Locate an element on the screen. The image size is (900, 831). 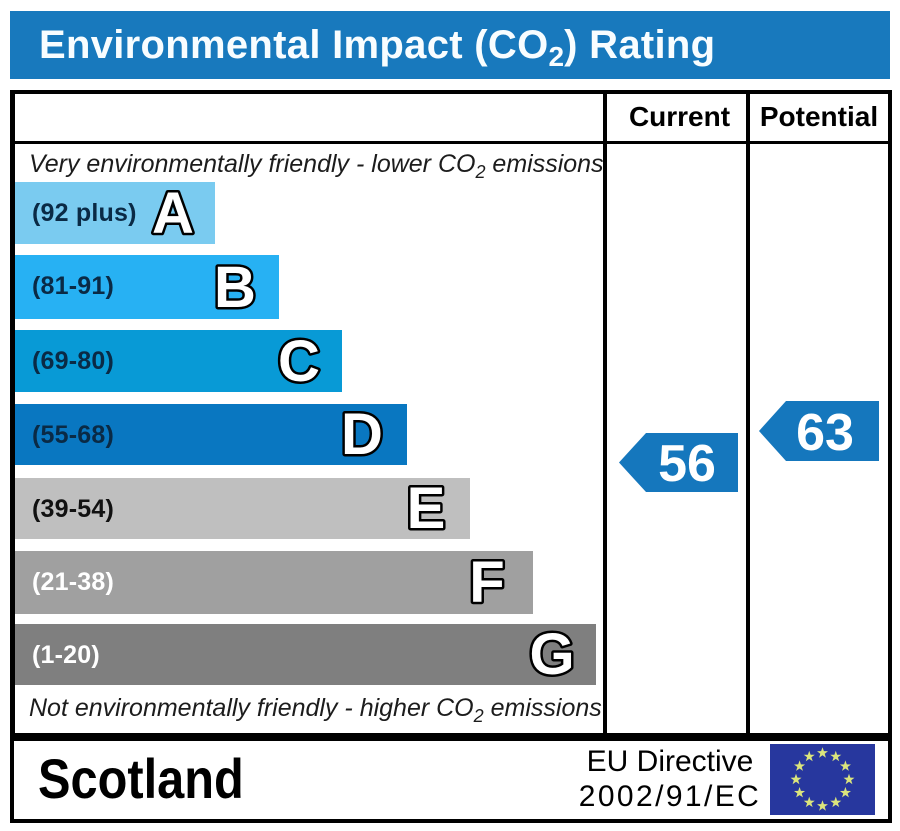
svg-text: D is located at coordinates (362, 434).